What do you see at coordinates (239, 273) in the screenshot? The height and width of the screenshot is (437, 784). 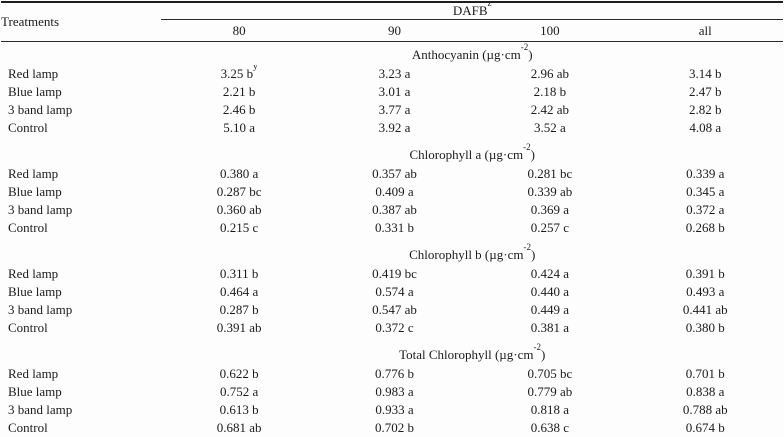 I see `value-cell: 0.311 b` at bounding box center [239, 273].